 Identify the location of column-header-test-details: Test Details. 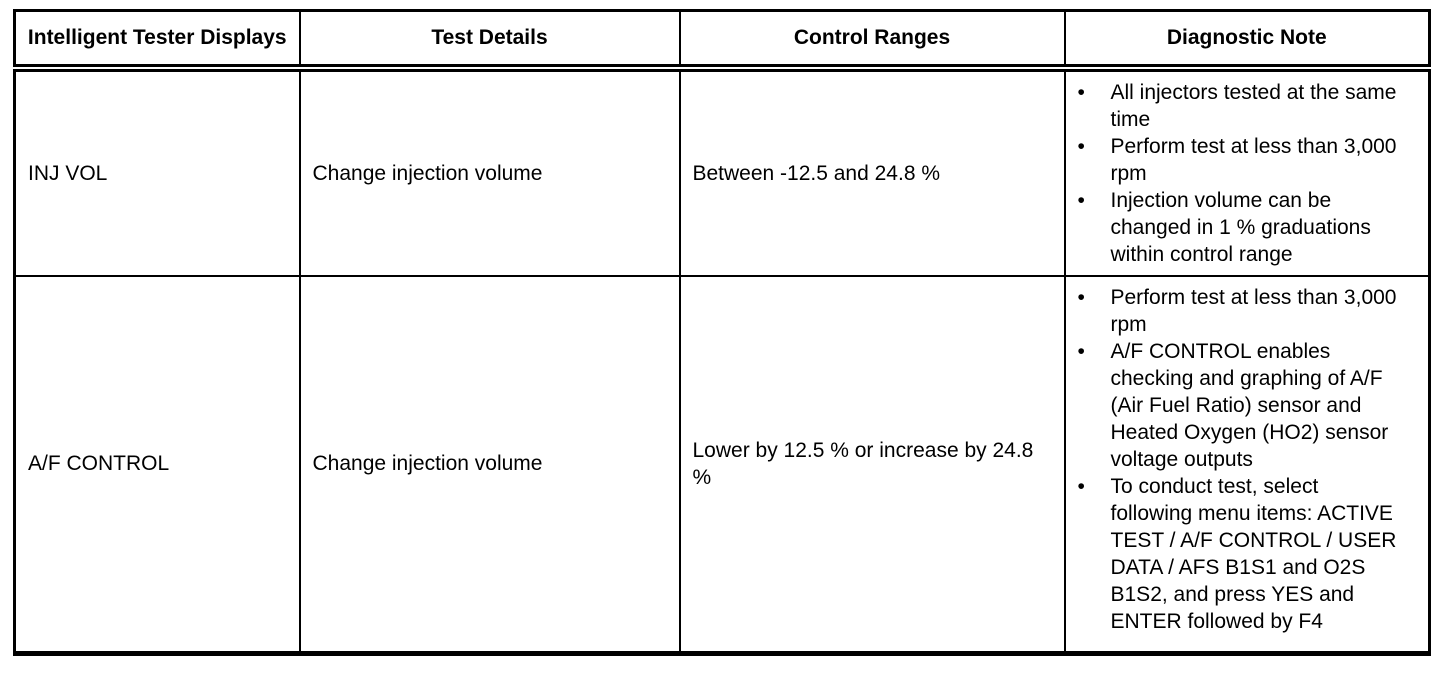
(489, 40).